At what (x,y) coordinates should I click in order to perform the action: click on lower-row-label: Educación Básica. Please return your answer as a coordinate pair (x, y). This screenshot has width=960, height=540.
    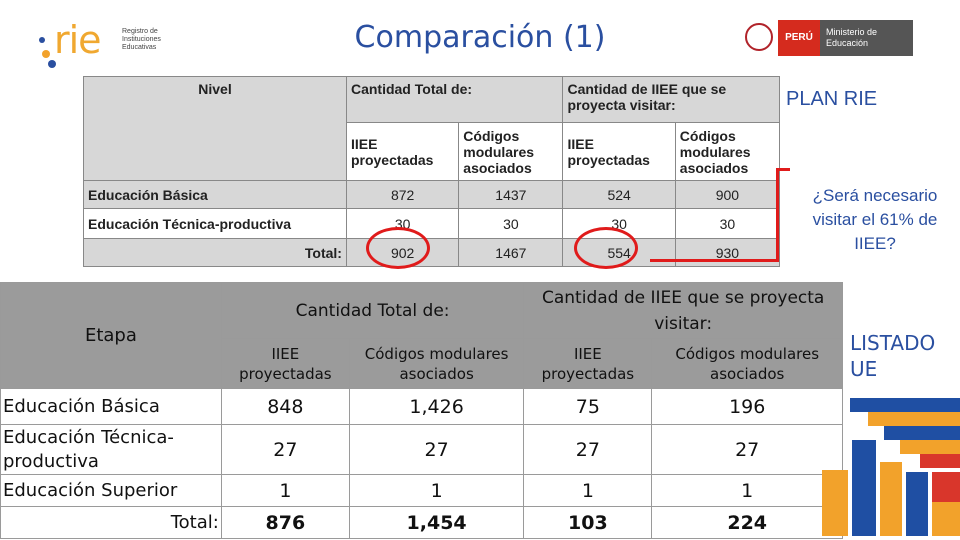
    Looking at the image, I should click on (111, 406).